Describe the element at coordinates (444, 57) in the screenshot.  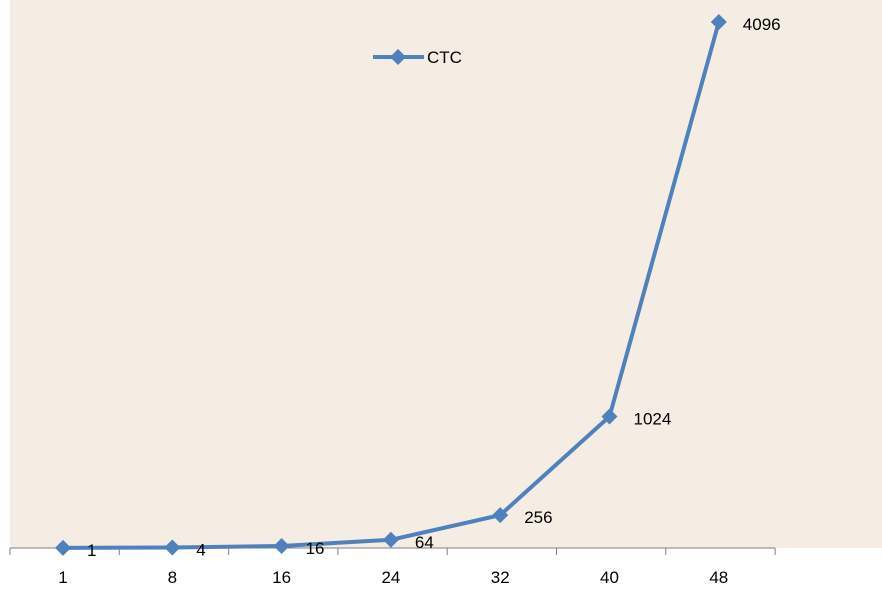
I see `legend-label-ctc: CTC` at that location.